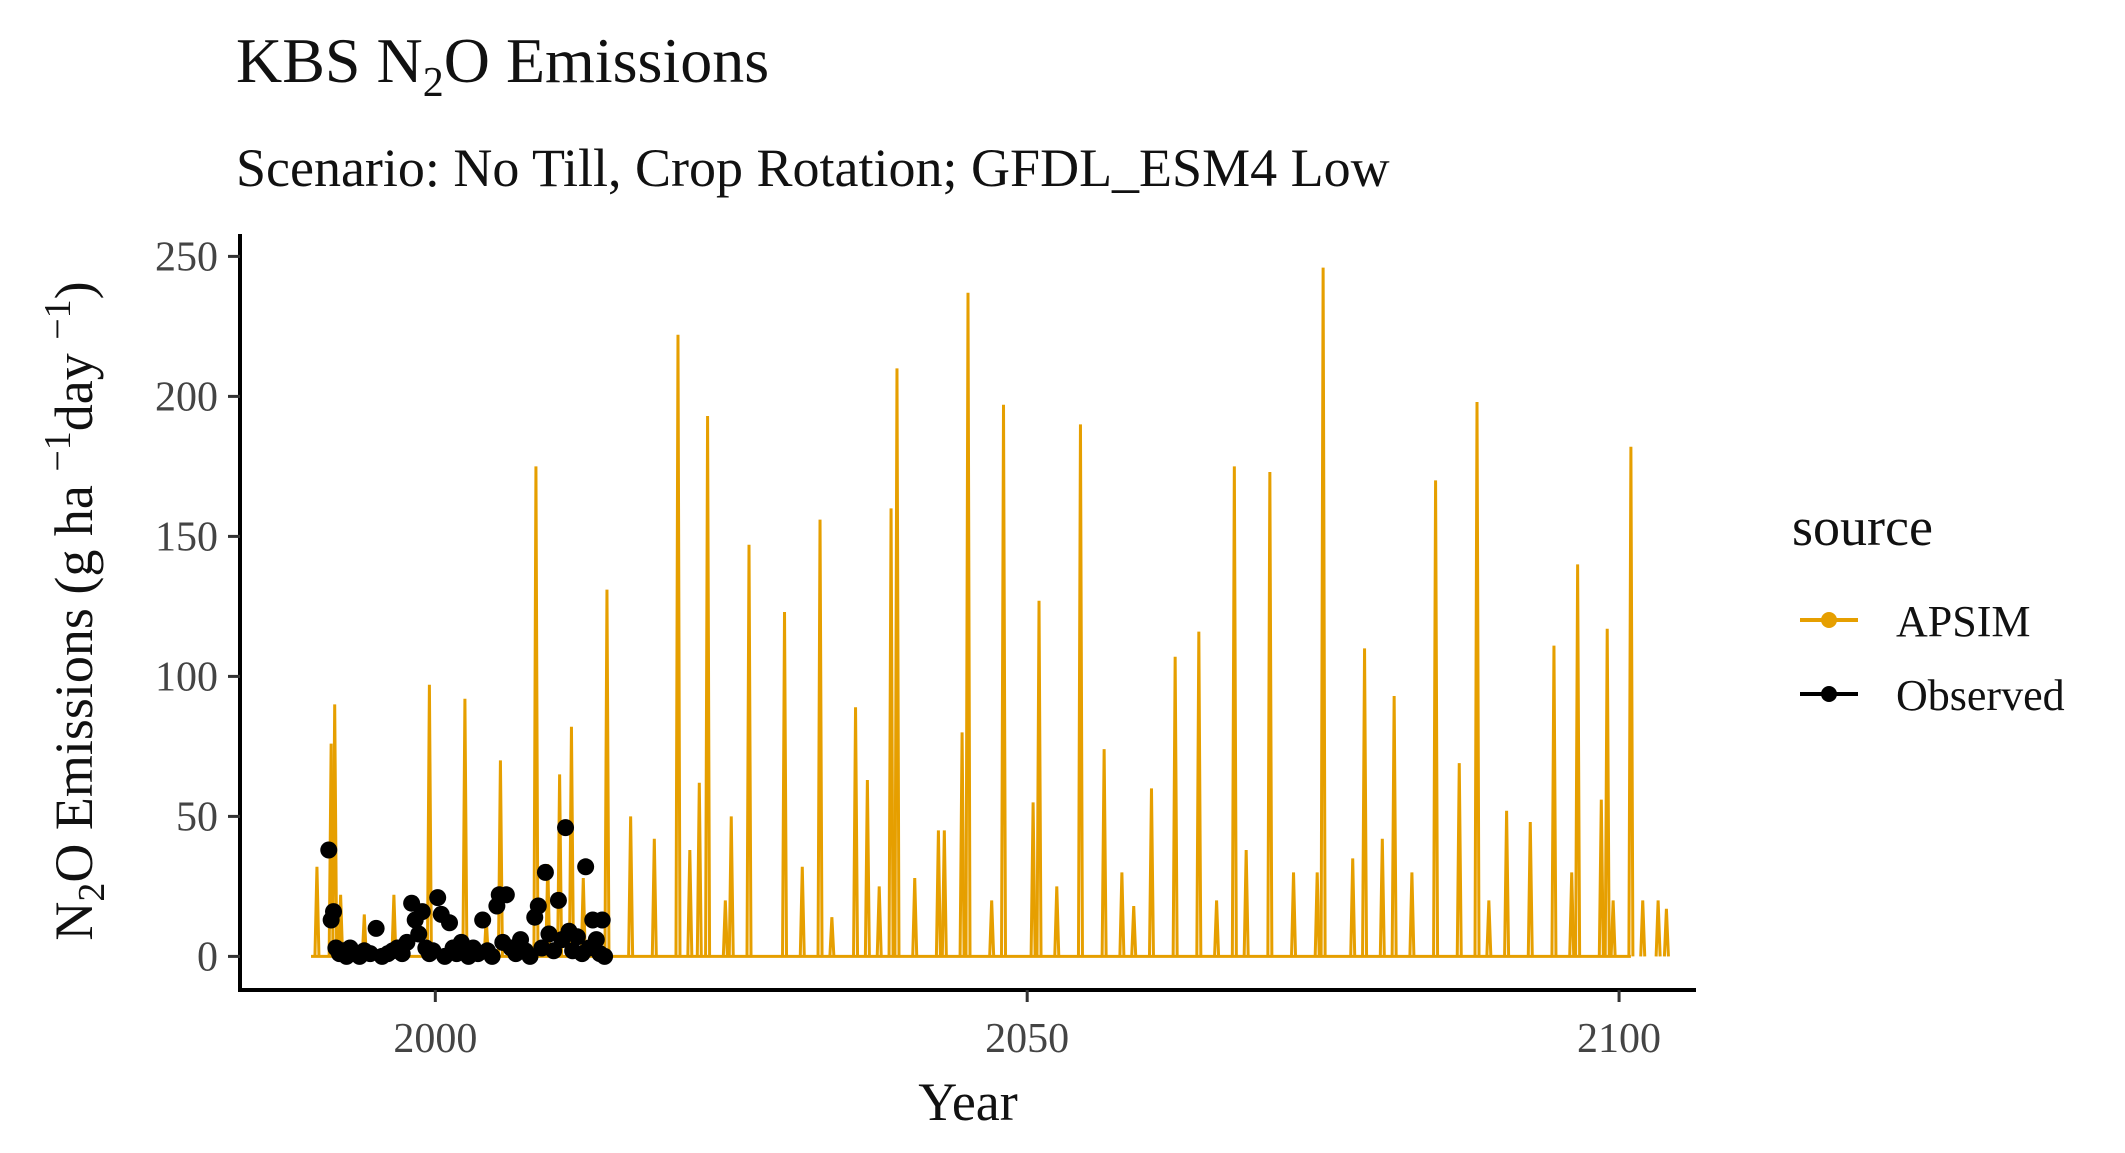  What do you see at coordinates (1963, 621) in the screenshot?
I see `legend-label-apsim: APSIM` at bounding box center [1963, 621].